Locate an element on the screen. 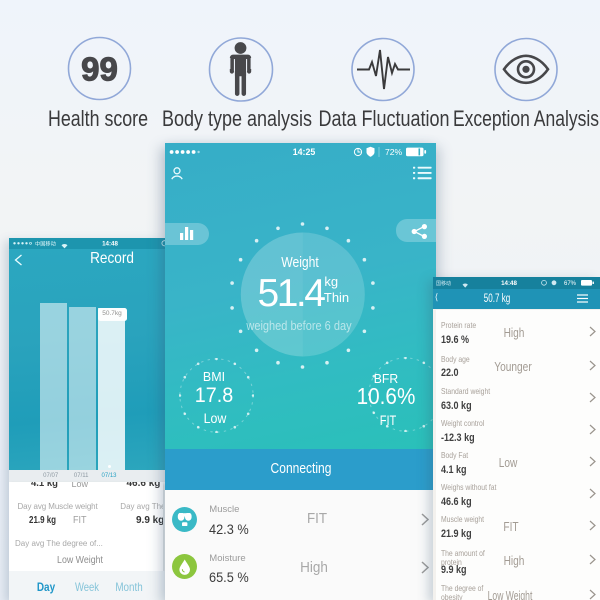 The height and width of the screenshot is (600, 600). svg-text: 14:25 is located at coordinates (303, 152).